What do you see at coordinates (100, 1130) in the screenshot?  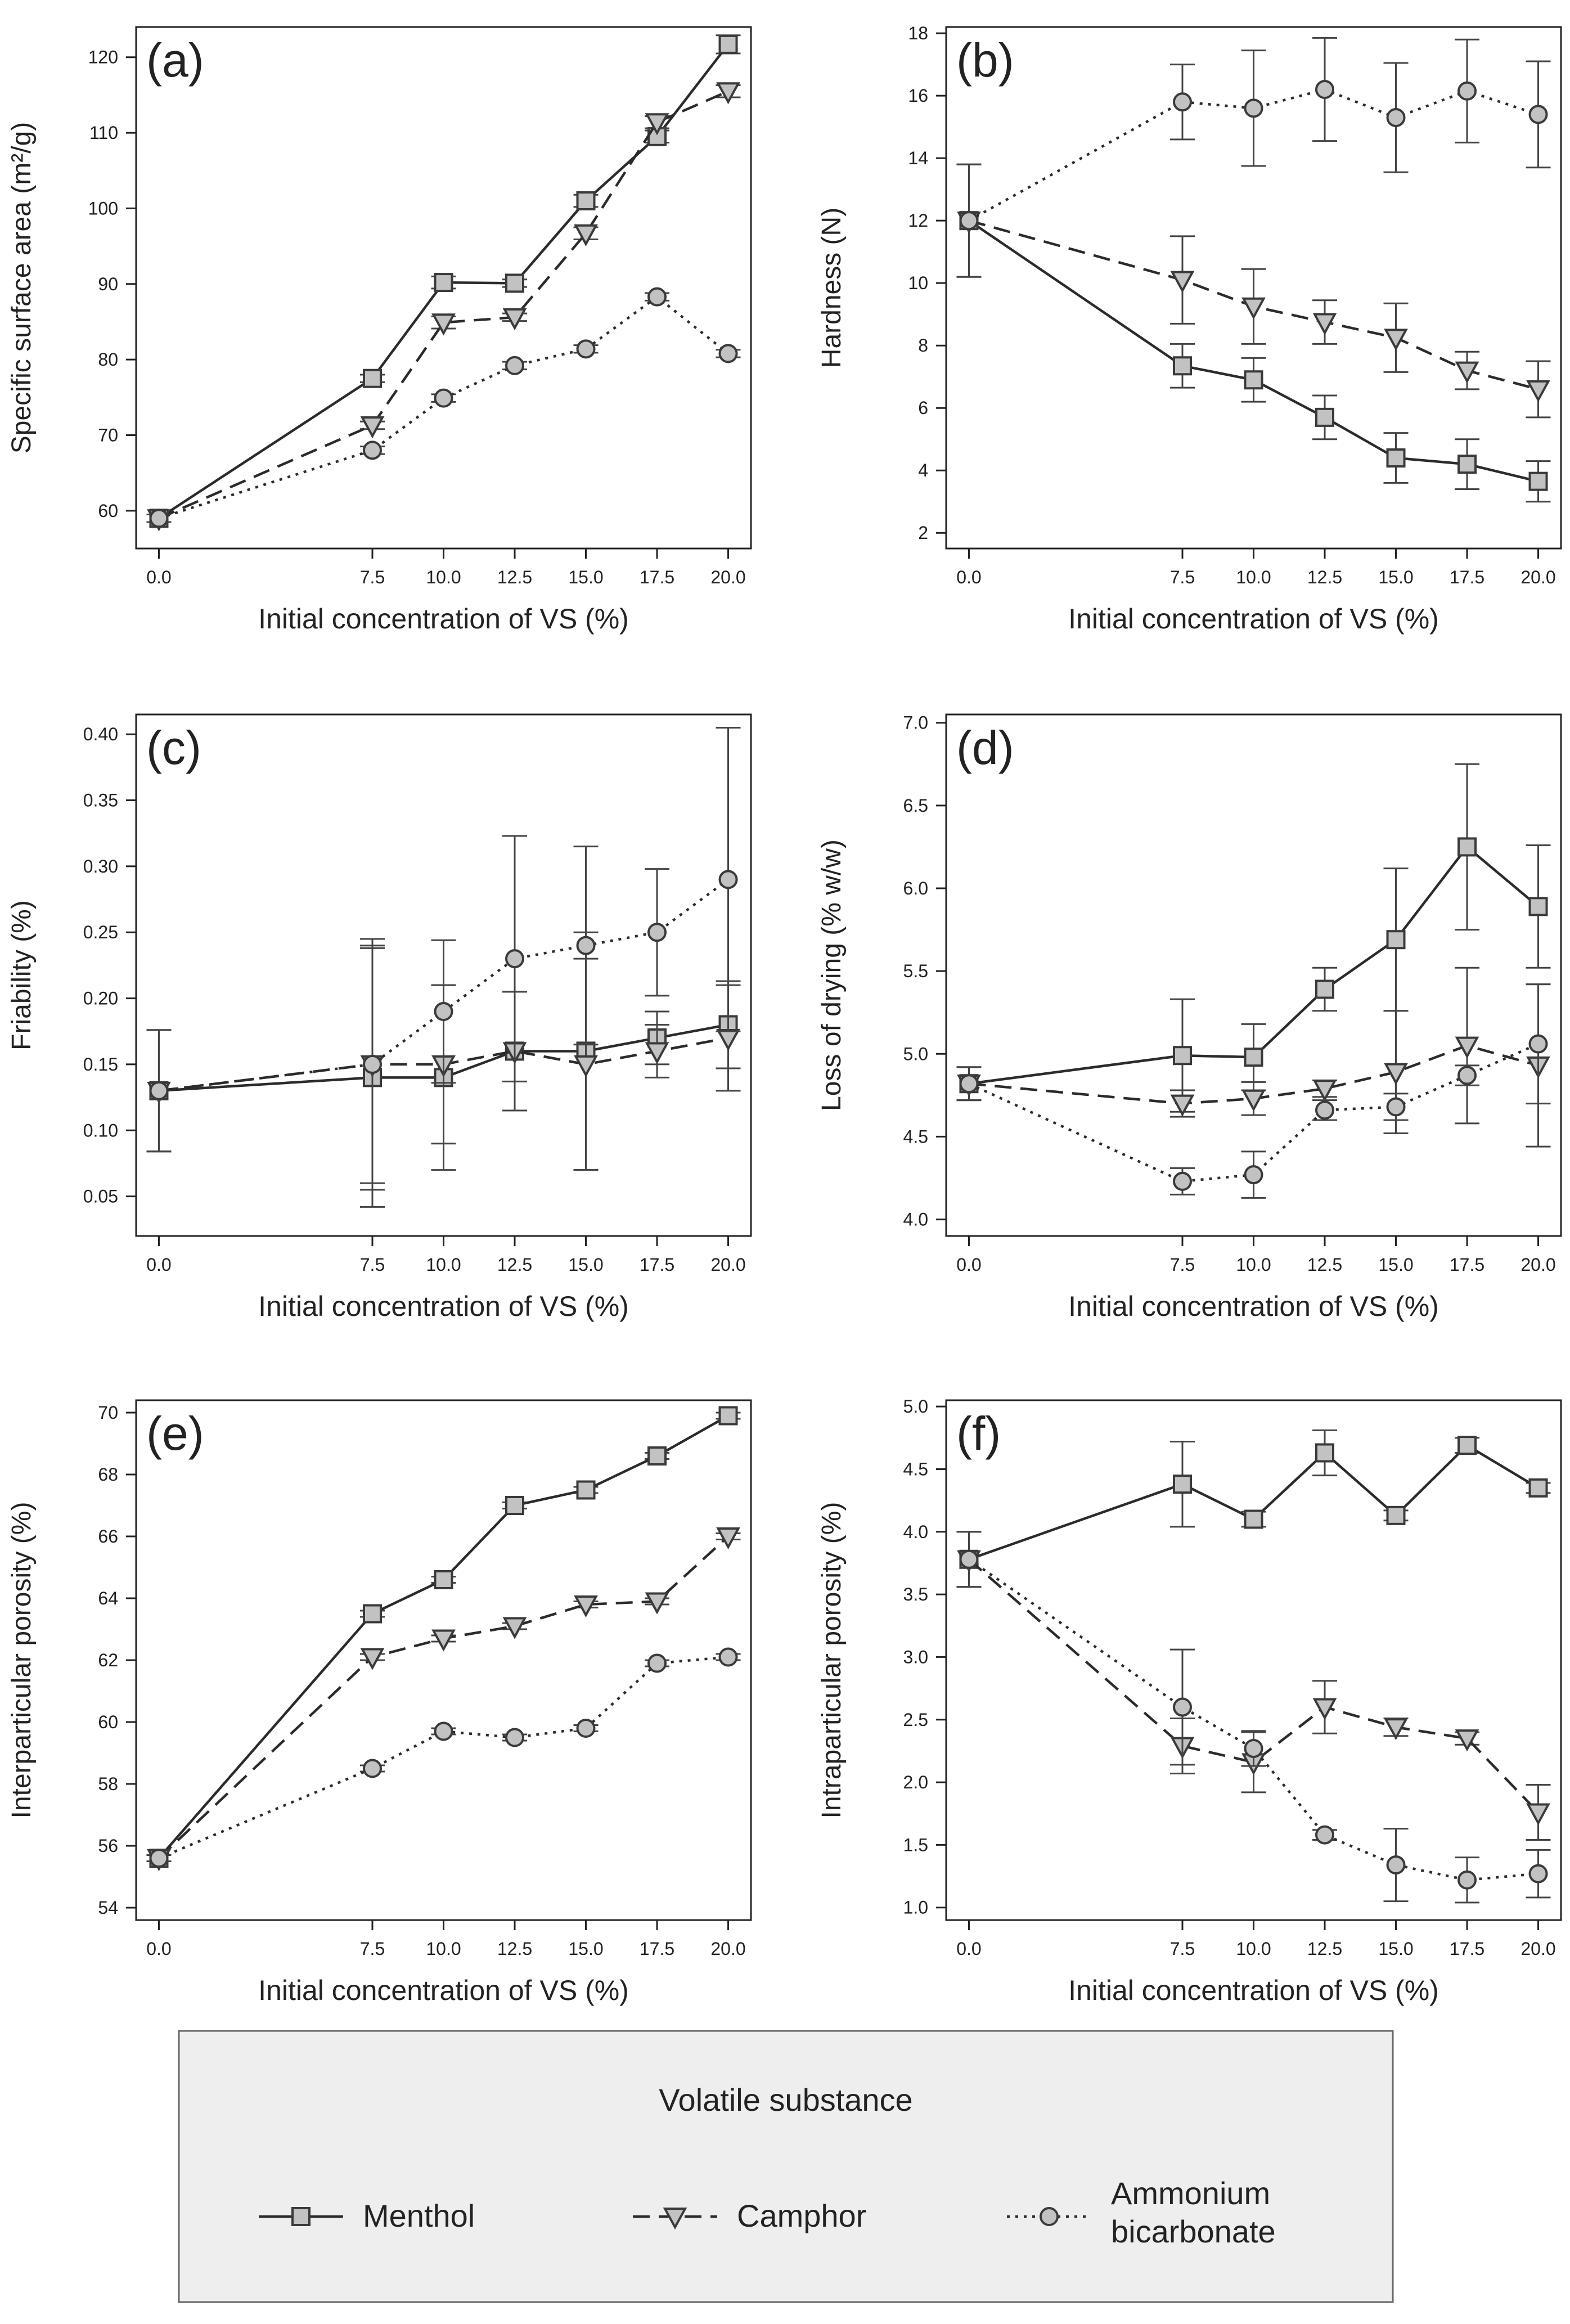 I see `y-tick-label: 0.10` at bounding box center [100, 1130].